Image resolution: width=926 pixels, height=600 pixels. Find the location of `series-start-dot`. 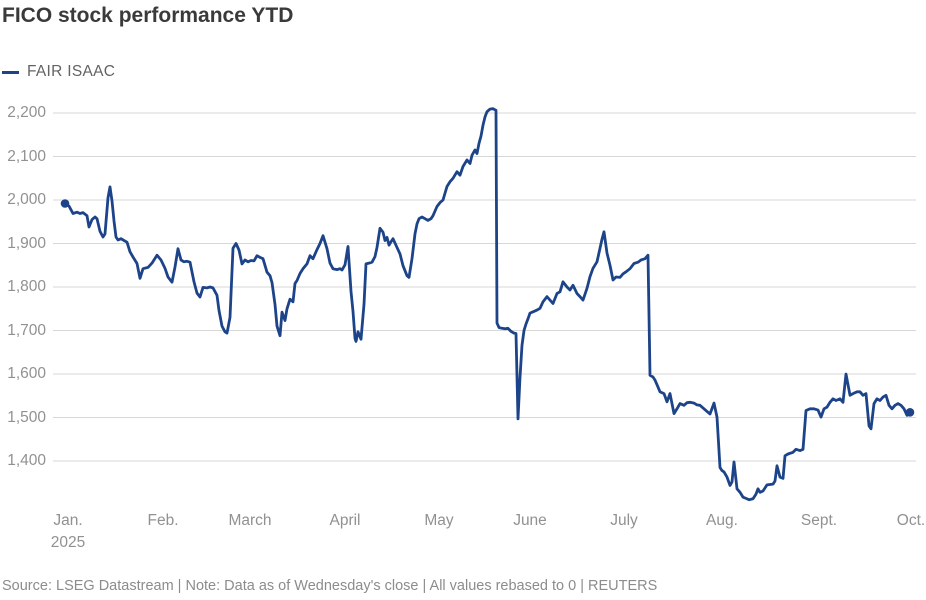

series-start-dot is located at coordinates (65, 203).